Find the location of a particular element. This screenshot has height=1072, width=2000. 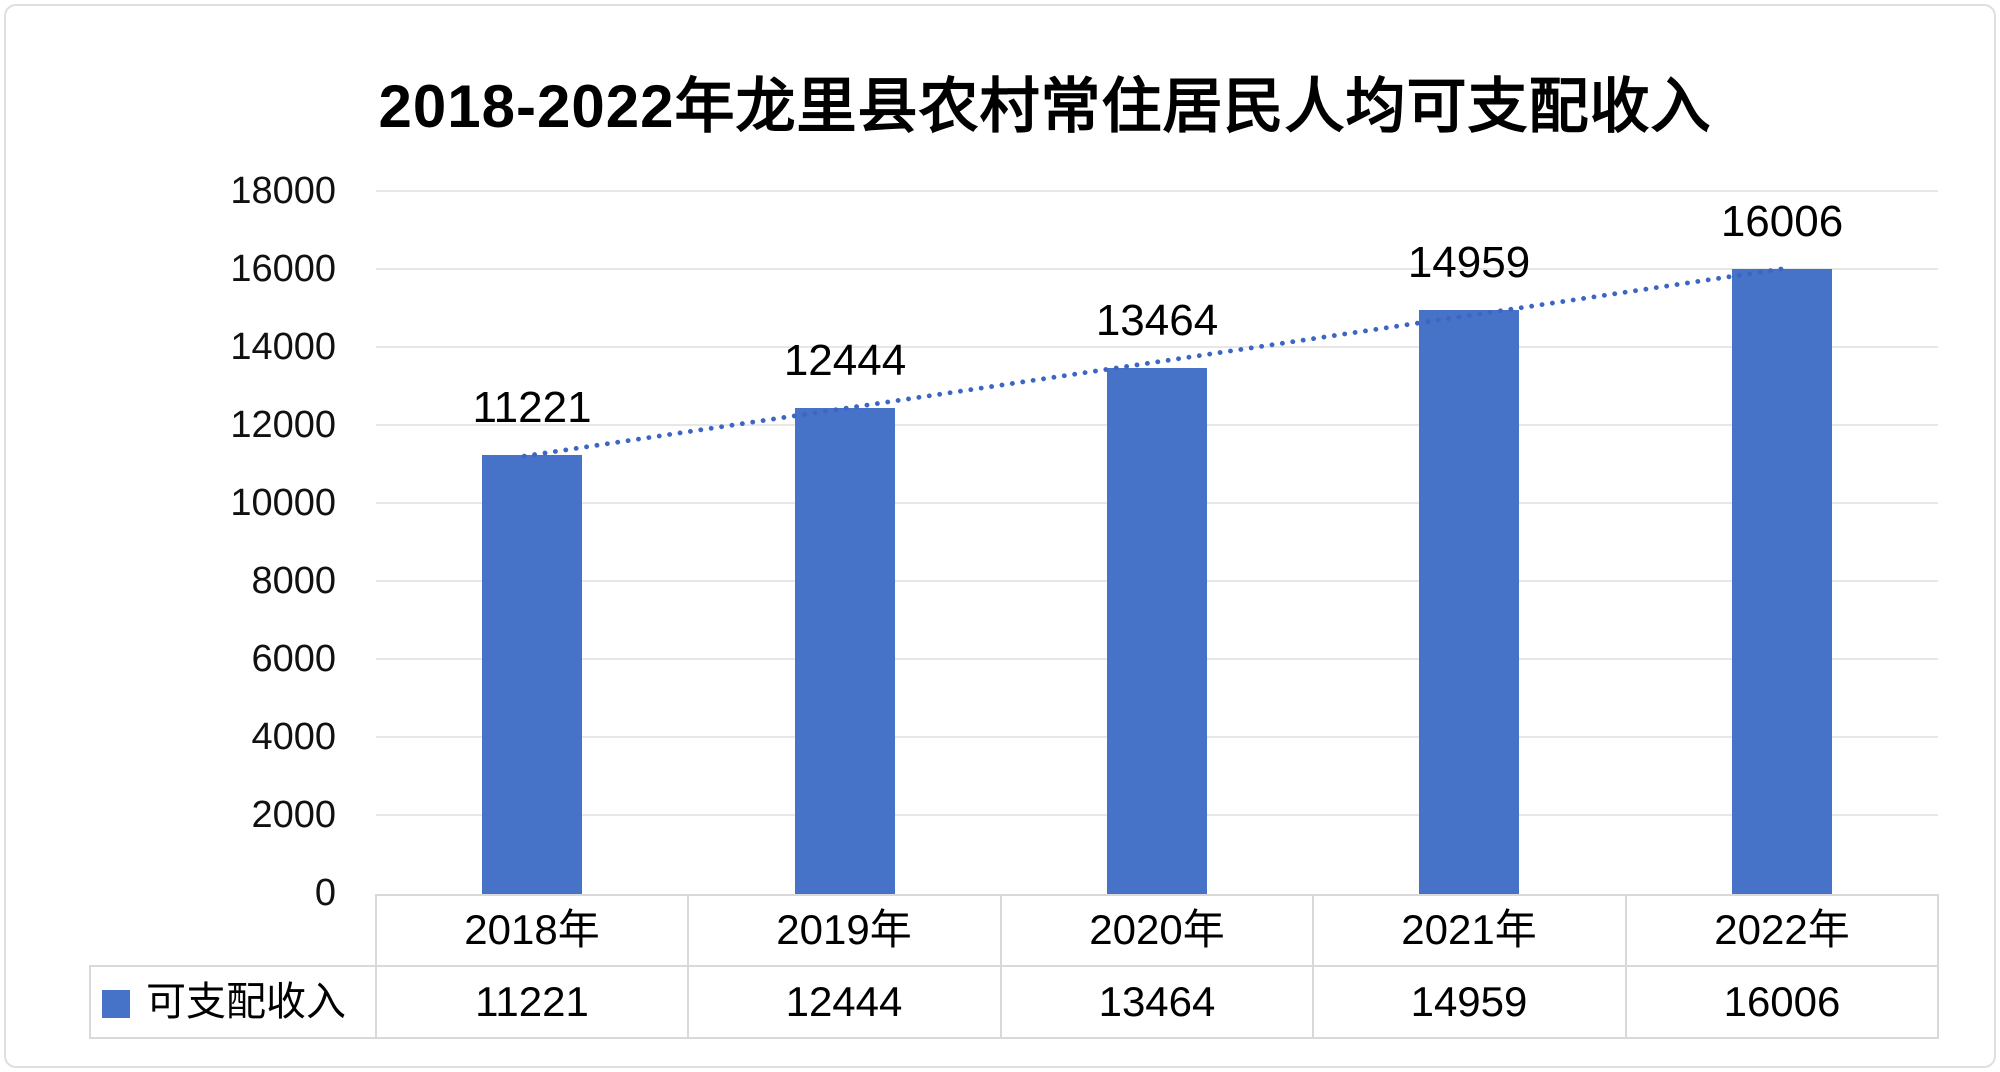

bar-value-label: 16006 is located at coordinates (1782, 221).